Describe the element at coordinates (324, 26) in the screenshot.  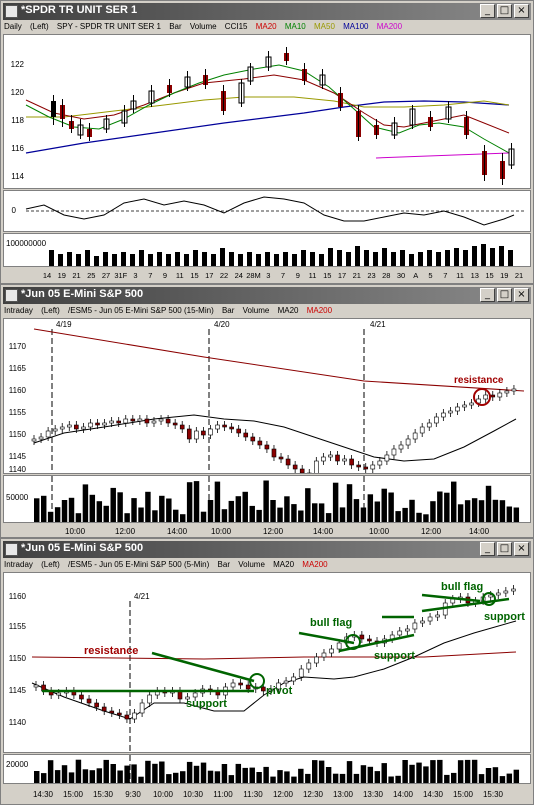
I see `legend-ma50: MA50` at that location.